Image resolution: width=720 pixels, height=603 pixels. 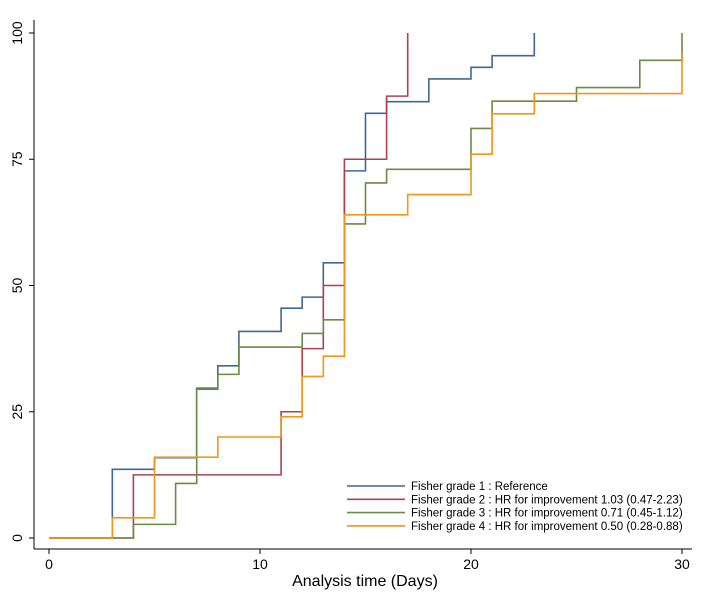 I want to click on y-tick-label: 25, so click(x=17, y=412).